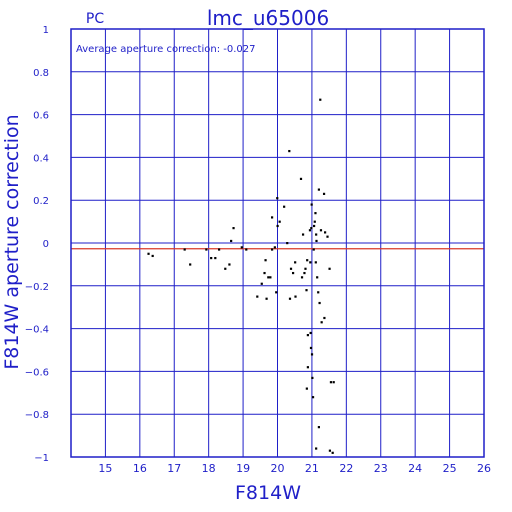 Image resolution: width=512 pixels, height=512 pixels. I want to click on y-tick-labels: 1 0.8 0.6 0.4 0.2 0 −0.2 −0.4 −0.6 −0.8 −1, so click(37, 244).